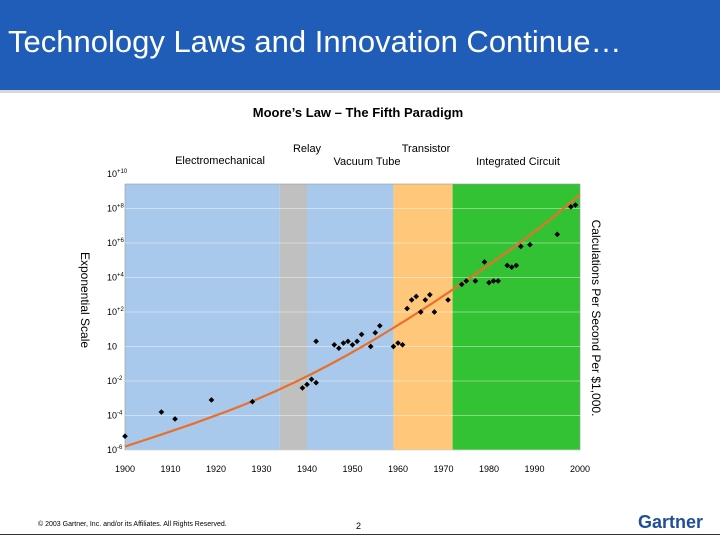 The image size is (720, 540). What do you see at coordinates (489, 469) in the screenshot?
I see `x-tick-label-1980: 1980` at bounding box center [489, 469].